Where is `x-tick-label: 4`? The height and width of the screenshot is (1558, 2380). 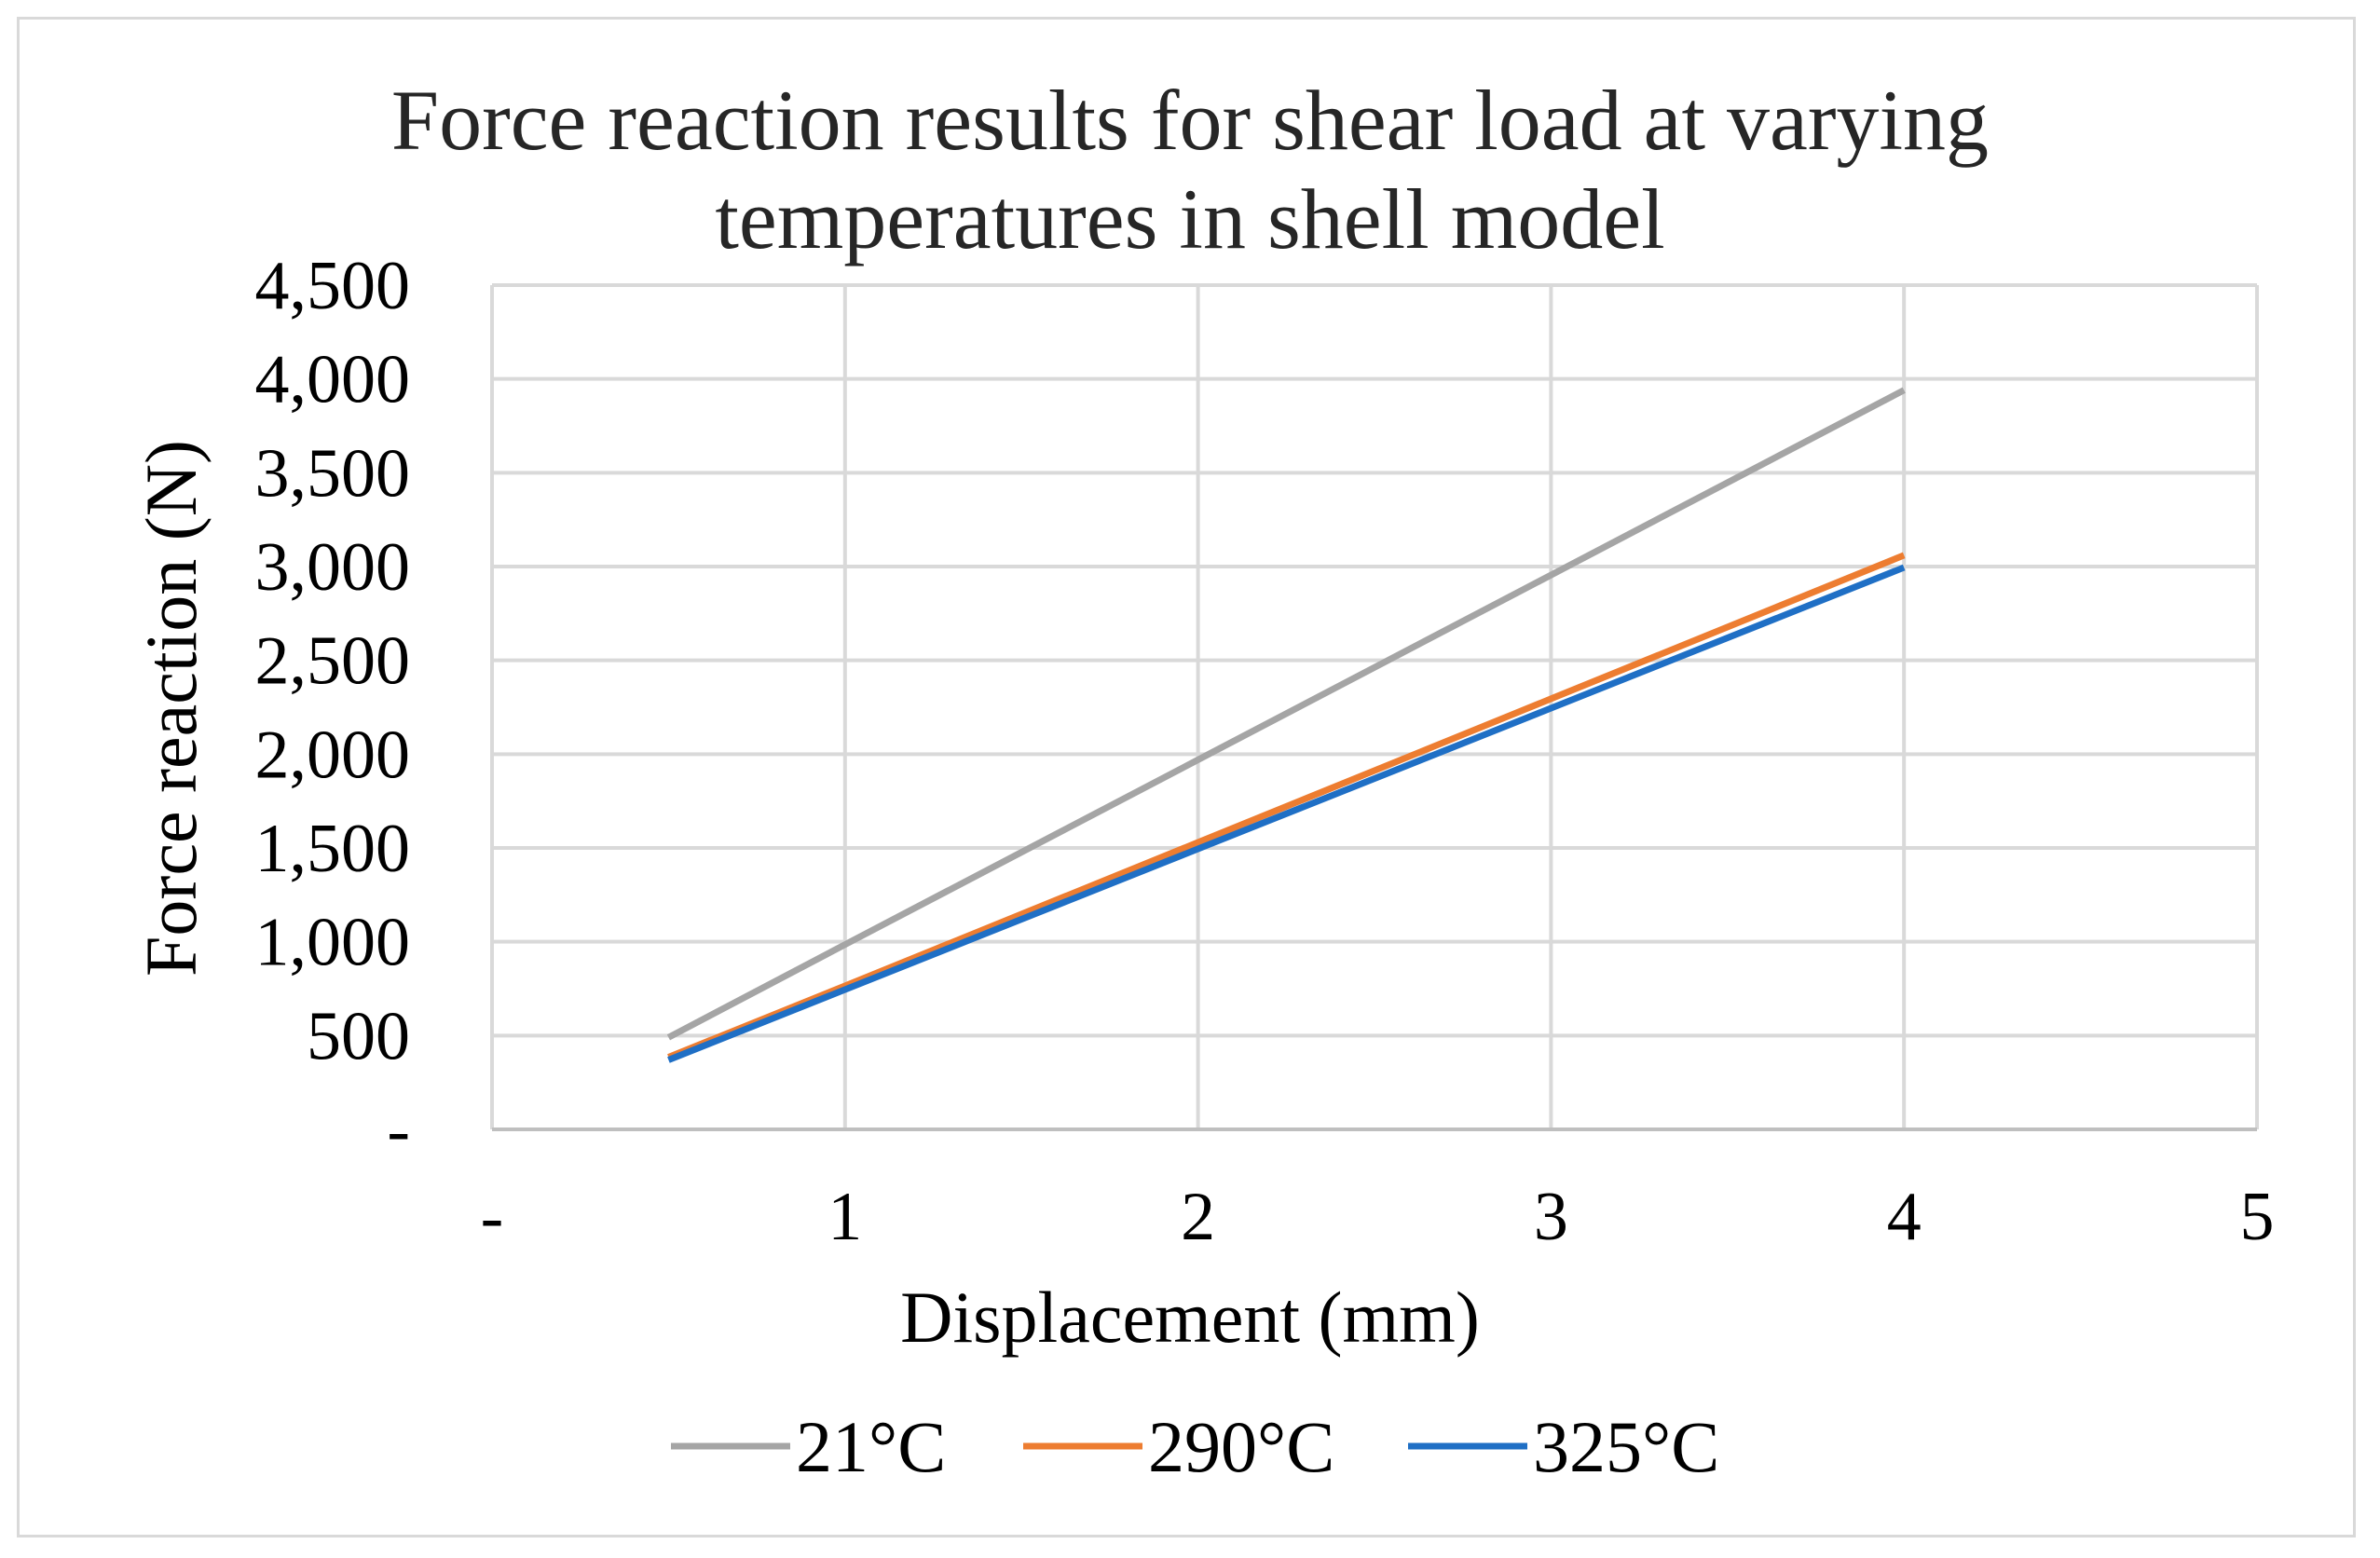
x-tick-label: 4 is located at coordinates (1904, 1217).